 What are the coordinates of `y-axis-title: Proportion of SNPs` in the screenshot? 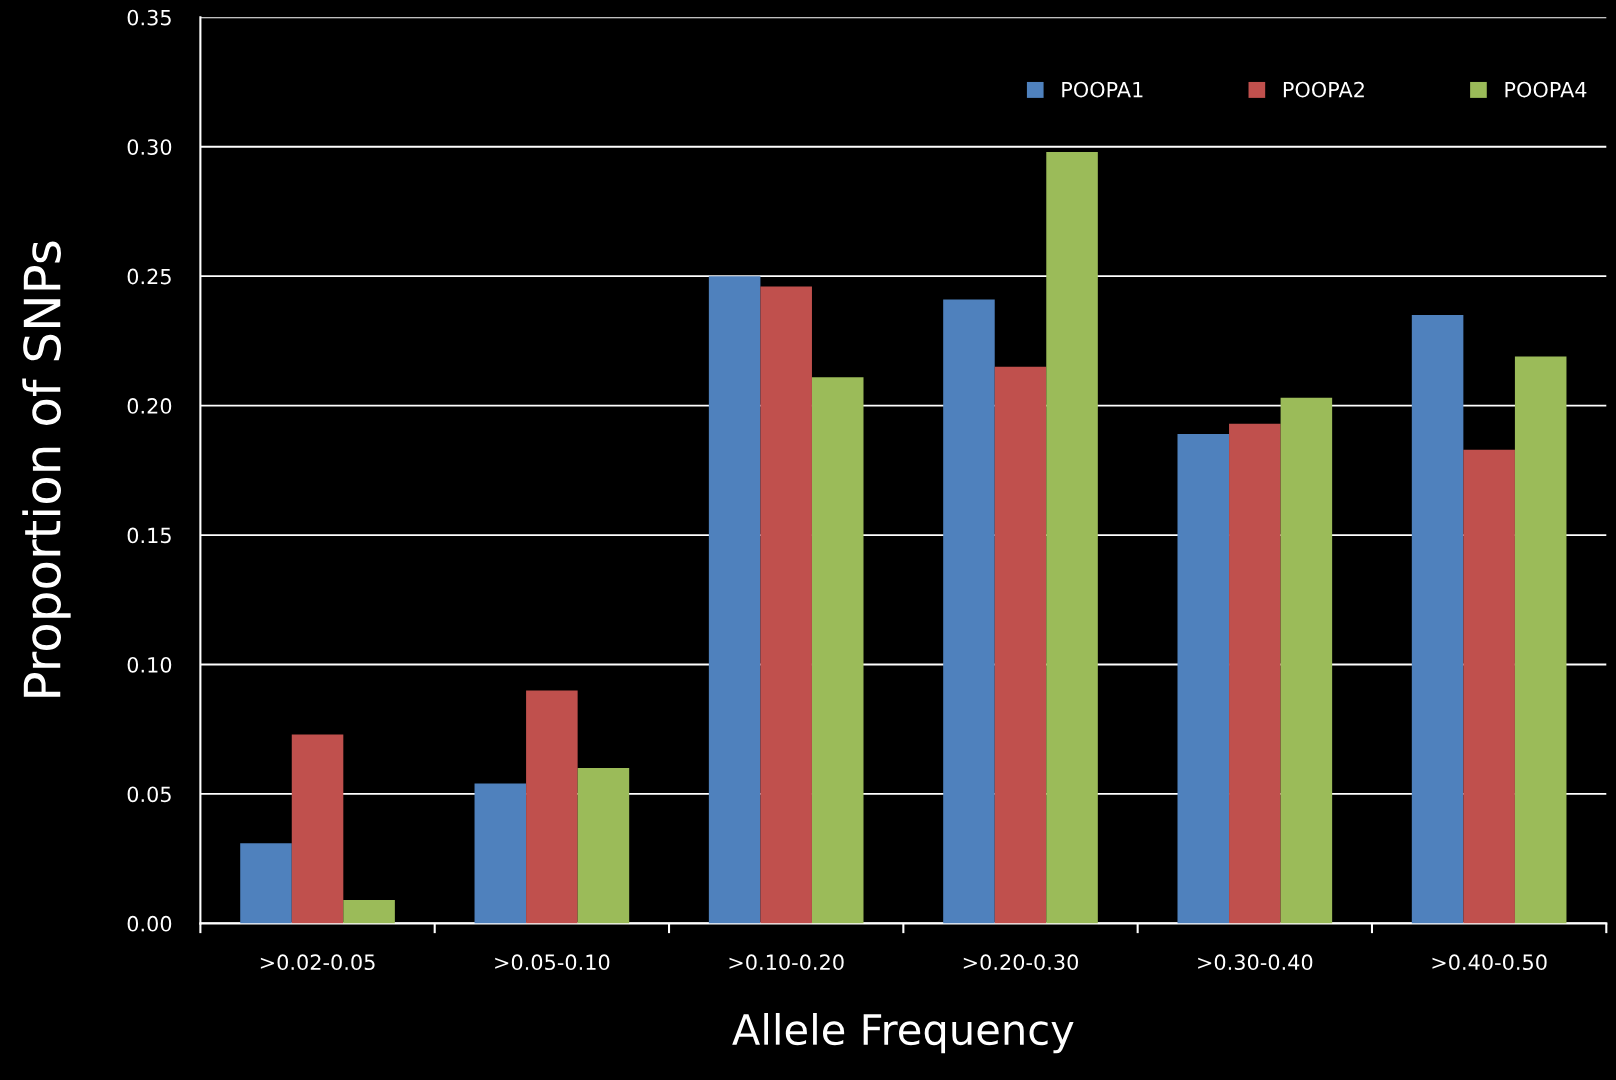 It's located at (46, 469).